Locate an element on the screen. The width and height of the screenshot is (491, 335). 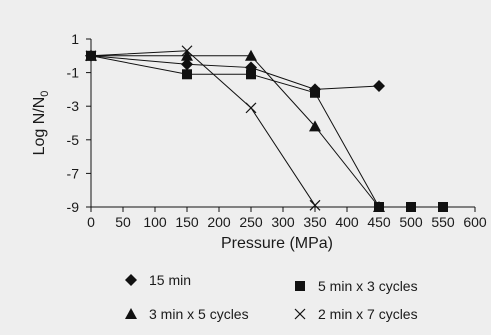
x-tick-label: 100 is located at coordinates (155, 222).